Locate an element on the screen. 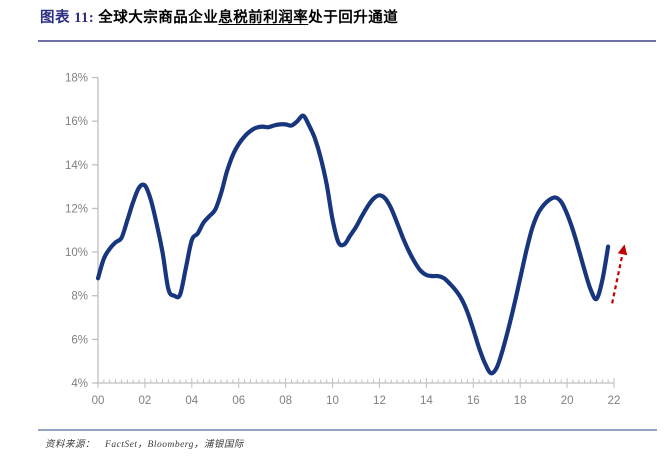 The height and width of the screenshot is (472, 667). source-line: 资料来源： FactSet，Bloomberg，浦银国际 is located at coordinates (144, 443).